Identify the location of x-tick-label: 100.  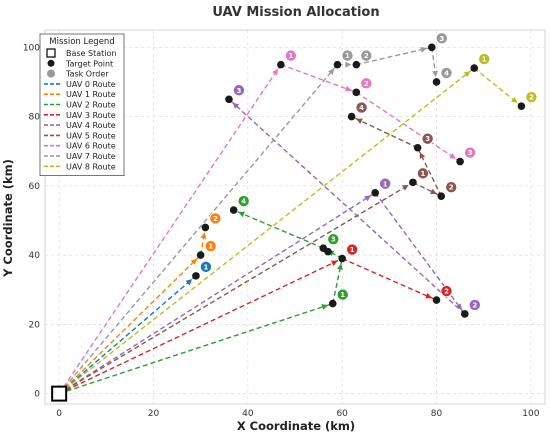
(530, 414).